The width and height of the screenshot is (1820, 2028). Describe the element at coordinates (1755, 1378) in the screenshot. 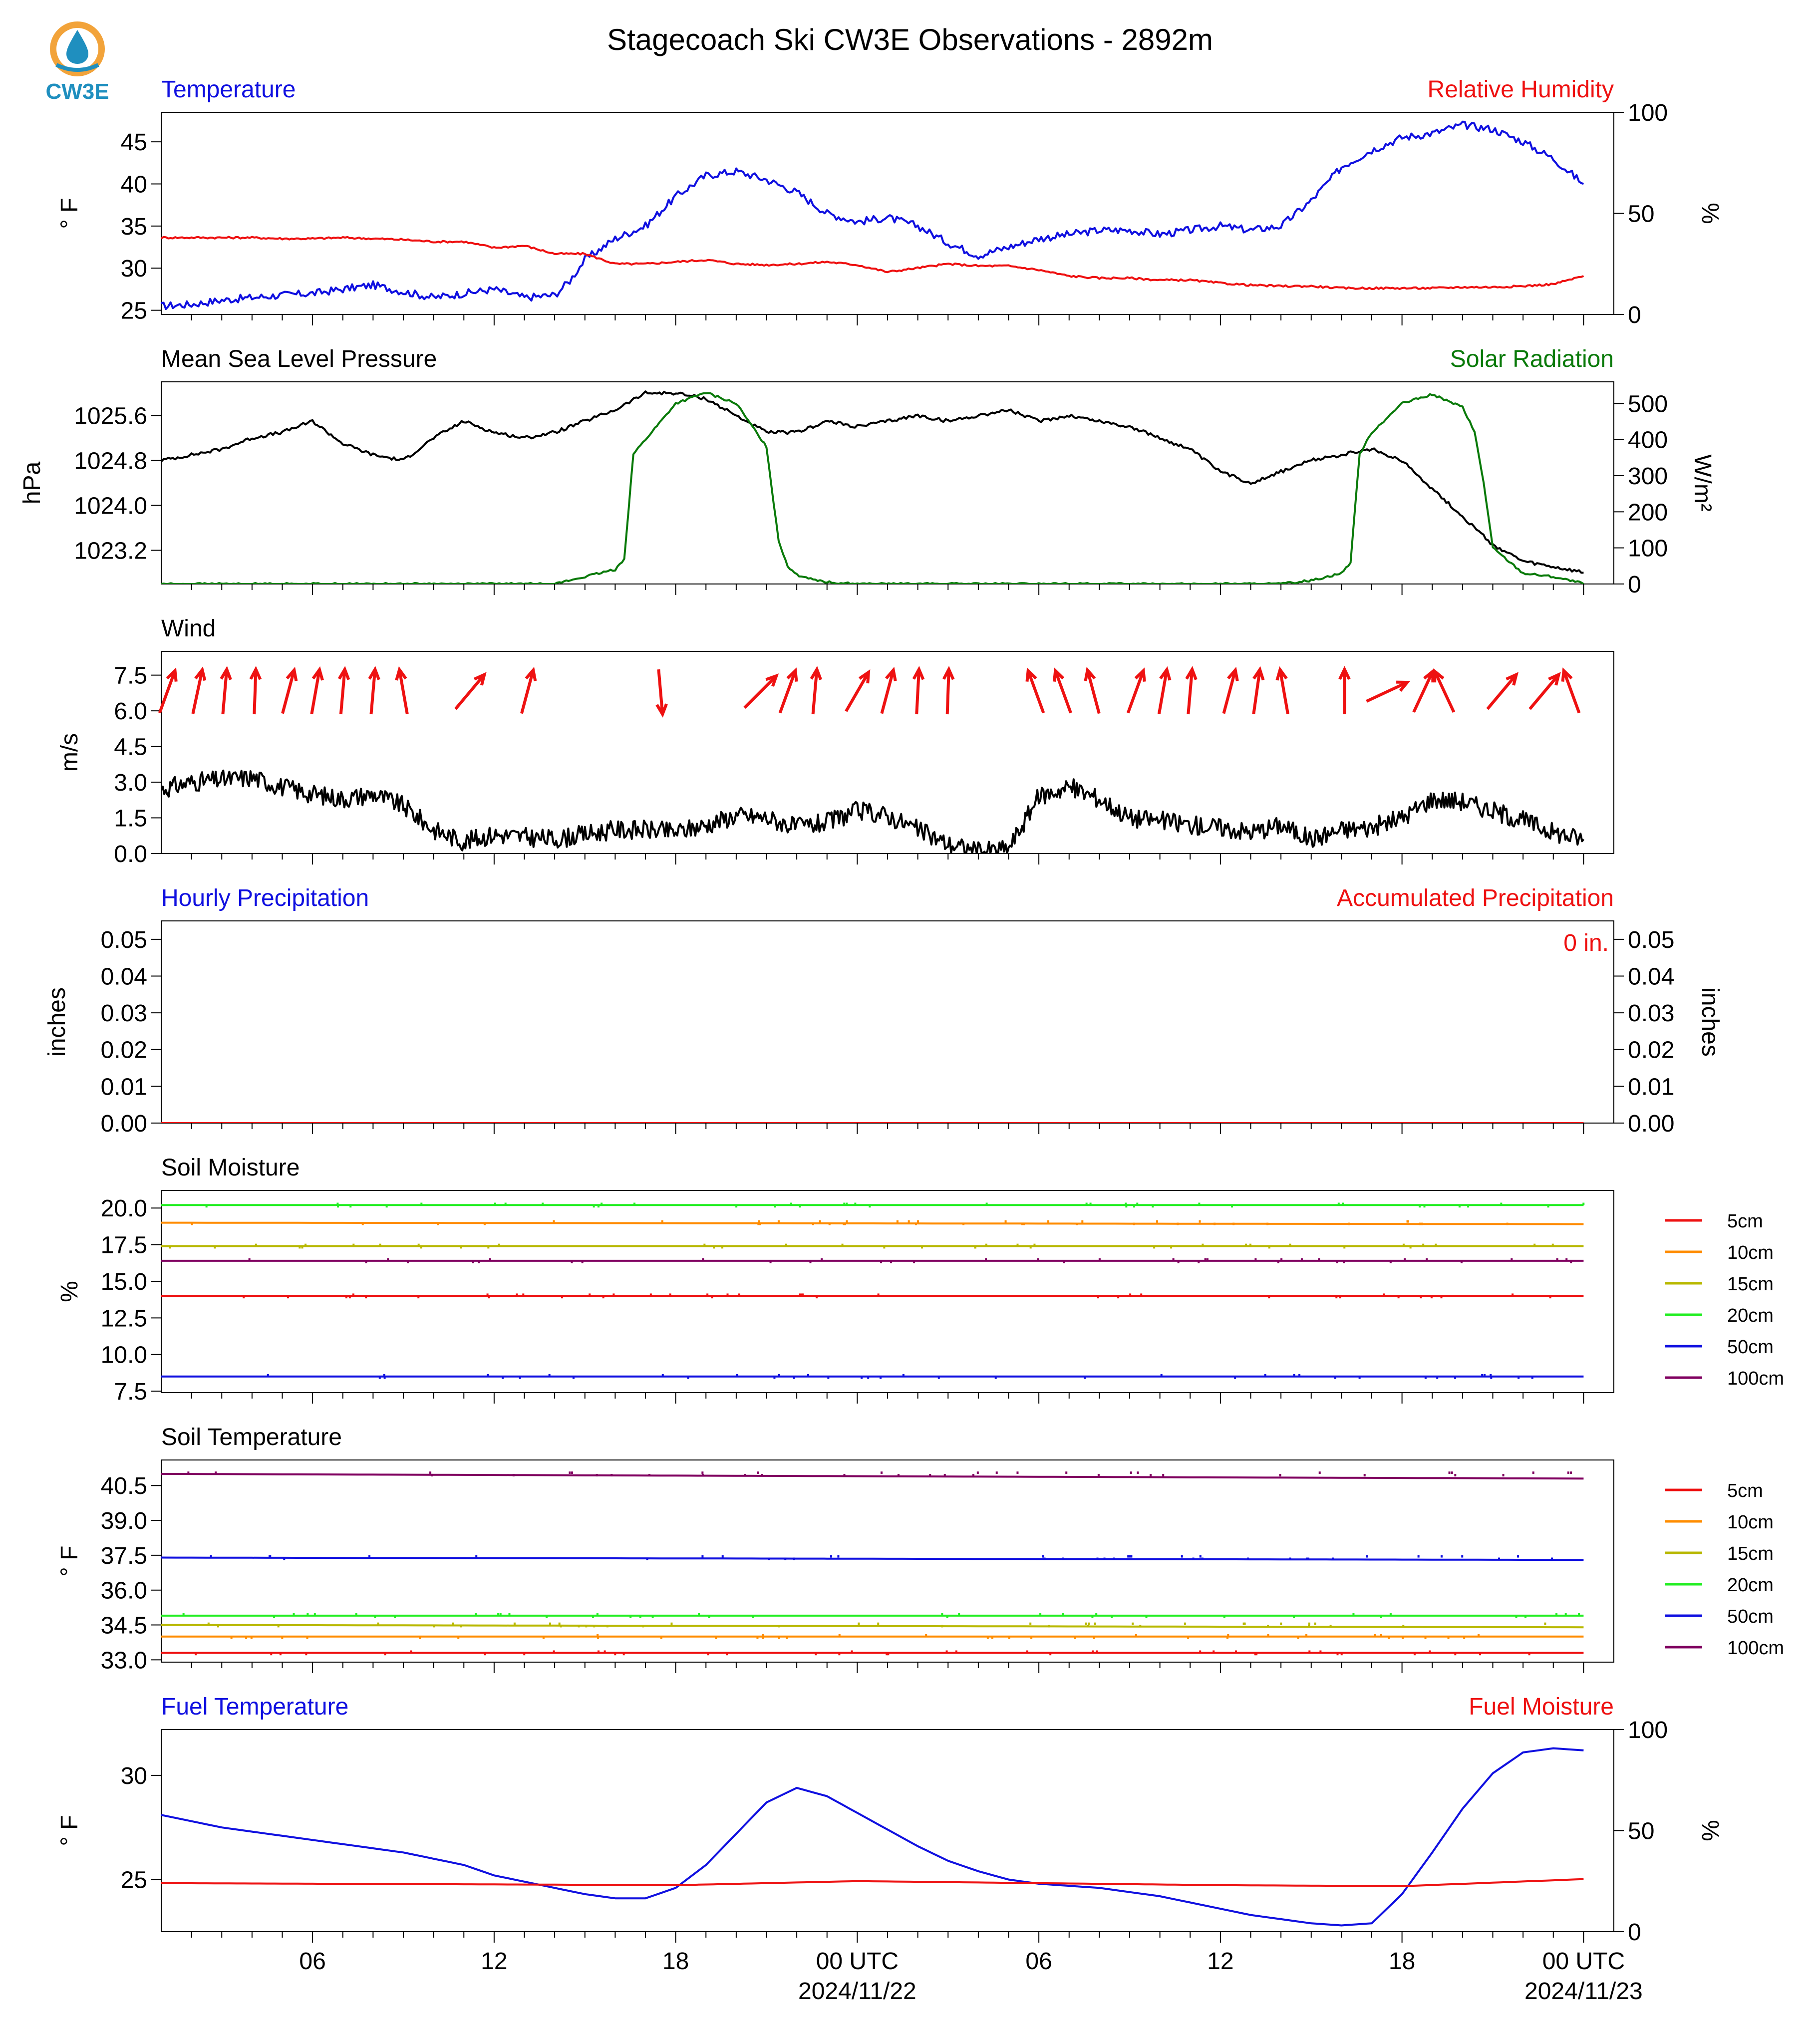

I see `legend-label: 100cm` at that location.